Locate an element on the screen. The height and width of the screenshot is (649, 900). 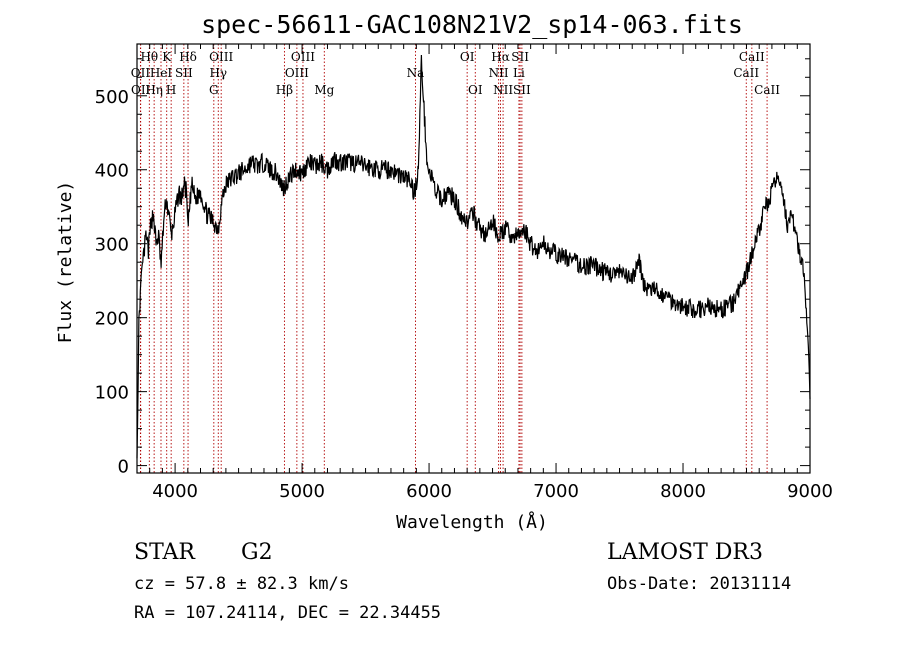
y-tick-label: 0 is located at coordinates (123, 467).